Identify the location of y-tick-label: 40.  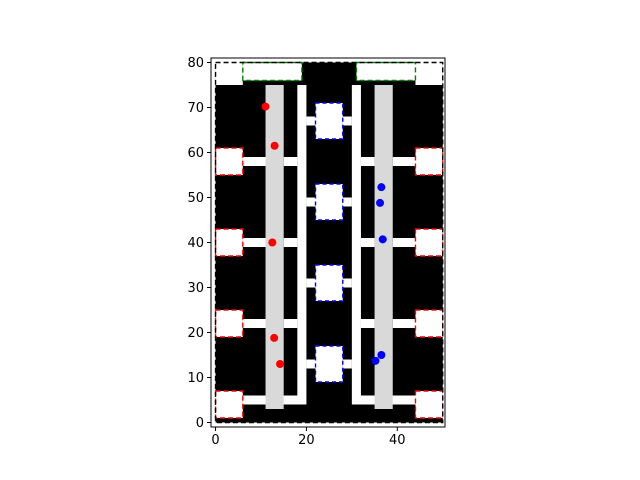
(195, 243).